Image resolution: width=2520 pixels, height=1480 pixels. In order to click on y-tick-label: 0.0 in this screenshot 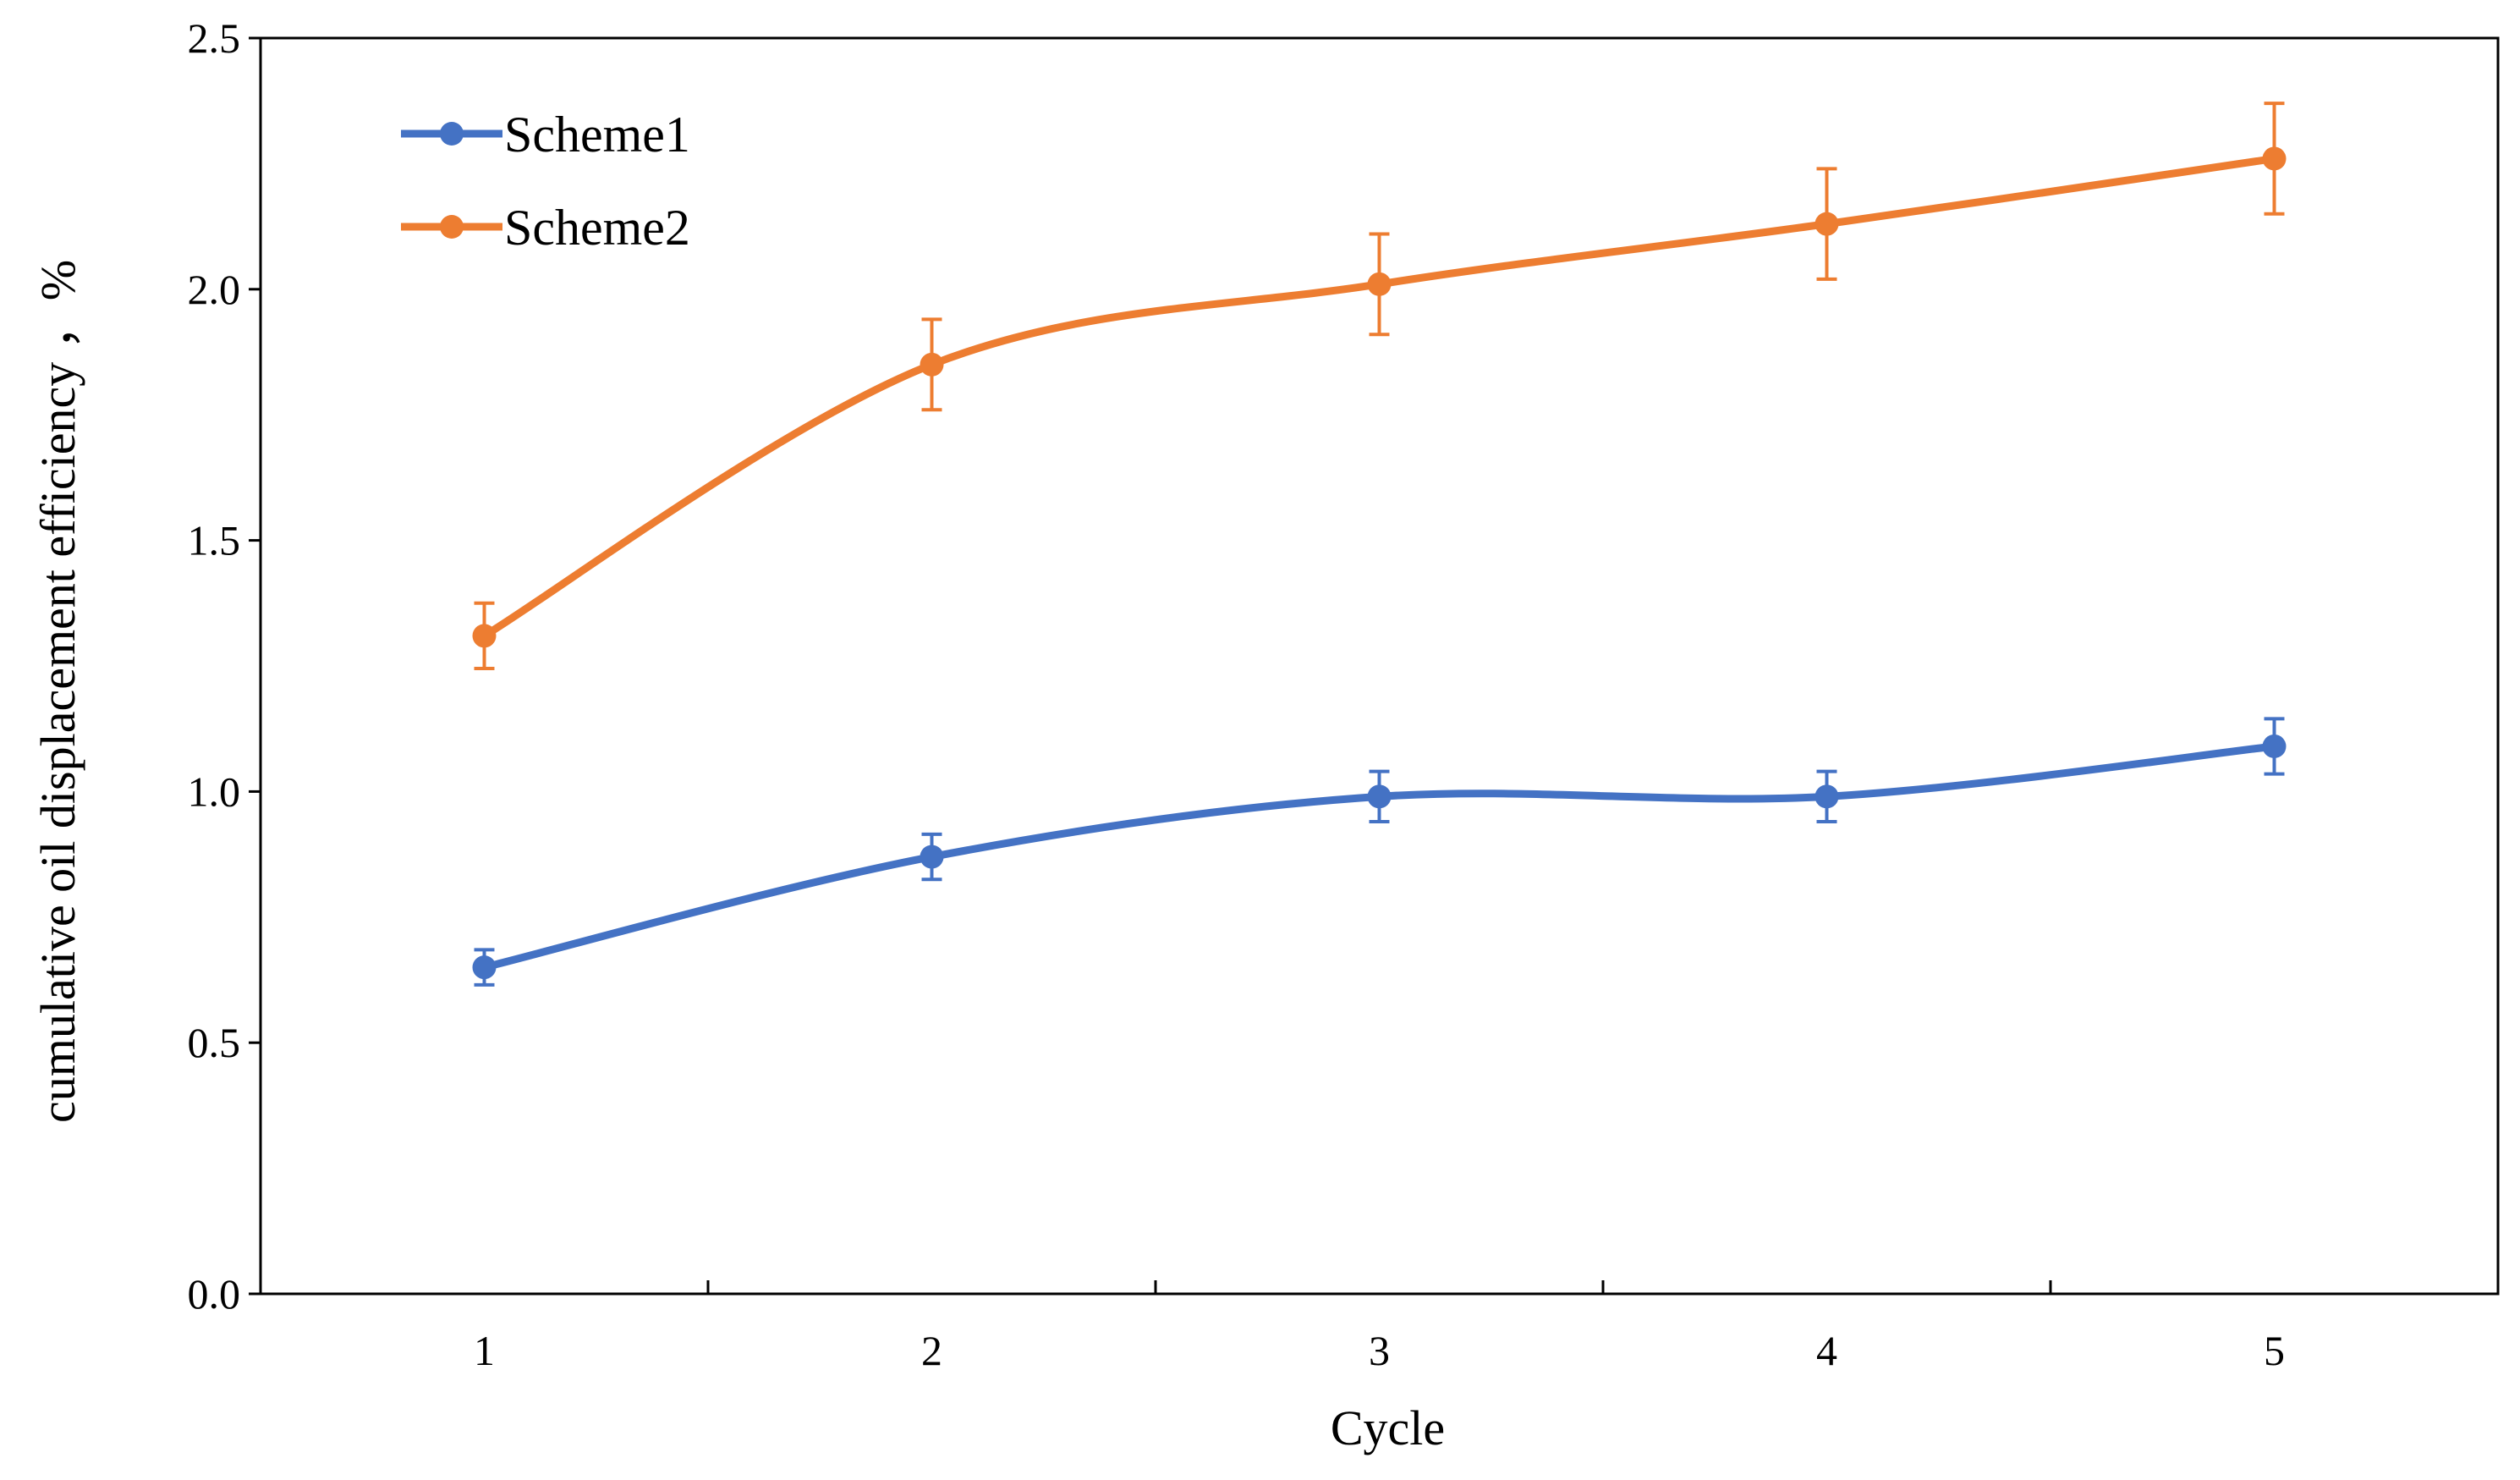, I will do `click(214, 1294)`.